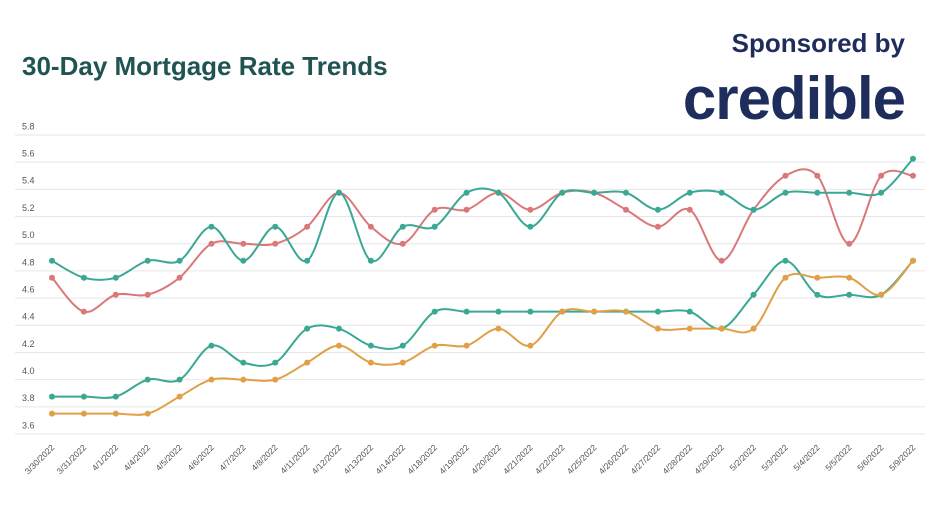  Describe the element at coordinates (28, 398) in the screenshot. I see `y-tick-label: 3.8` at that location.